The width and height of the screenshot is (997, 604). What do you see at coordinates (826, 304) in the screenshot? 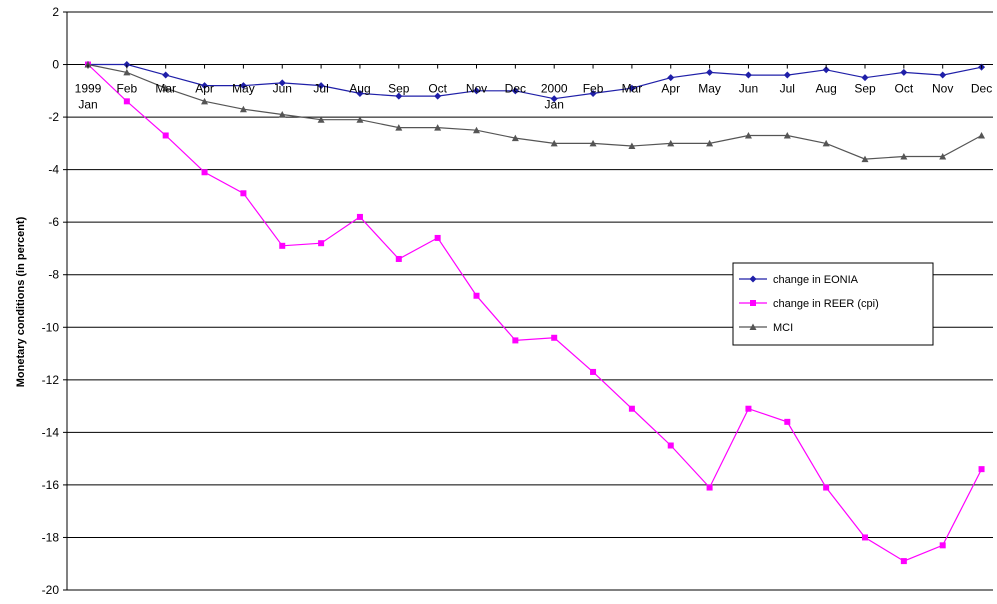
I see `legend-label: change in REER (cpi)` at bounding box center [826, 304].